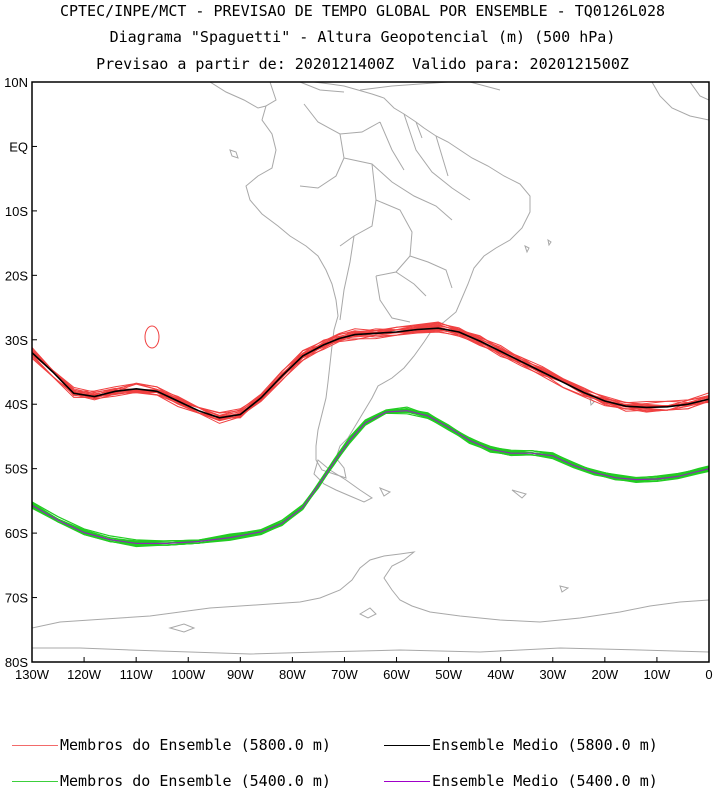  I want to click on lat-label: 80S, so click(16, 662).